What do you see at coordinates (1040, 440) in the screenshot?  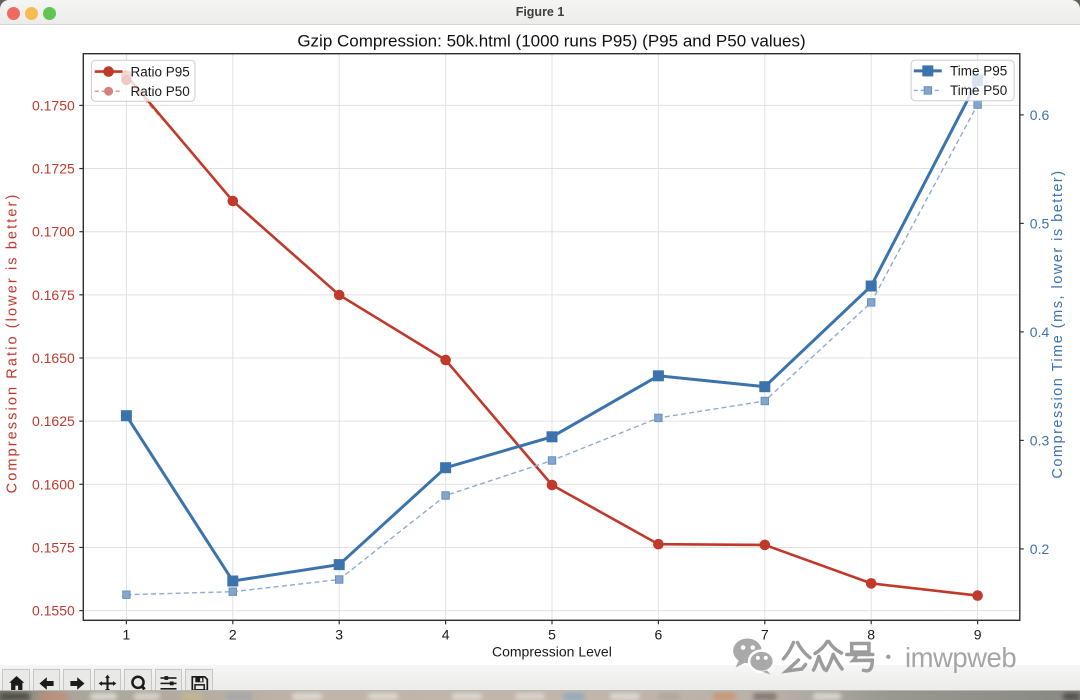 I see `svg-text: 0.3` at bounding box center [1040, 440].